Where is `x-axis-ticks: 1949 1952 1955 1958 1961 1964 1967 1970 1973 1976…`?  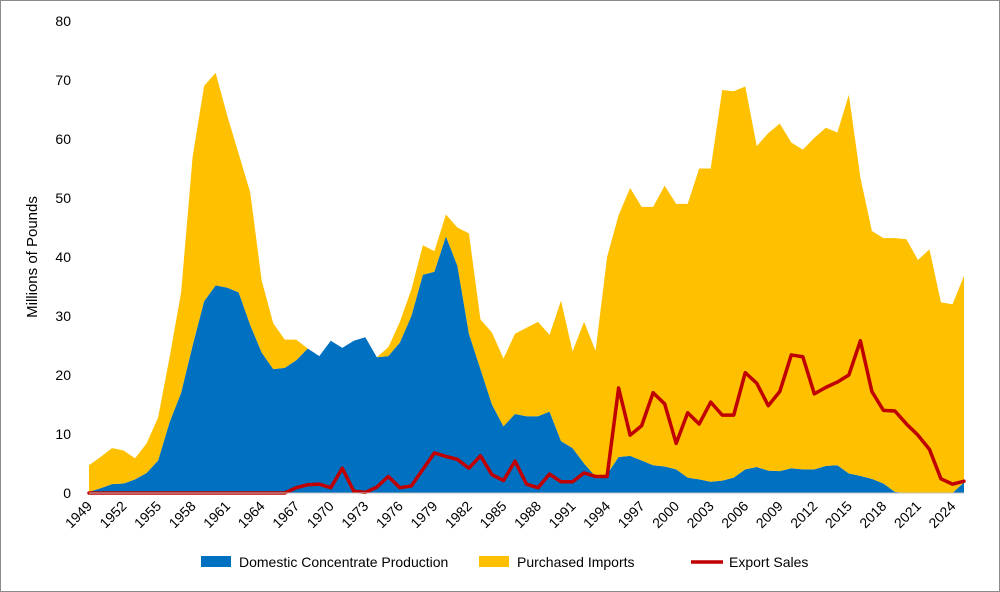
x-axis-ticks: 1949 1952 1955 1958 1961 1964 1967 1970 1973 1976… is located at coordinates (510, 514).